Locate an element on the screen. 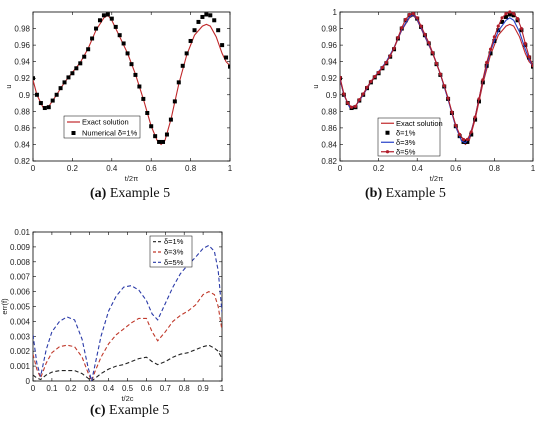 Image resolution: width=550 pixels, height=429 pixels. legend-box is located at coordinates (171, 251).